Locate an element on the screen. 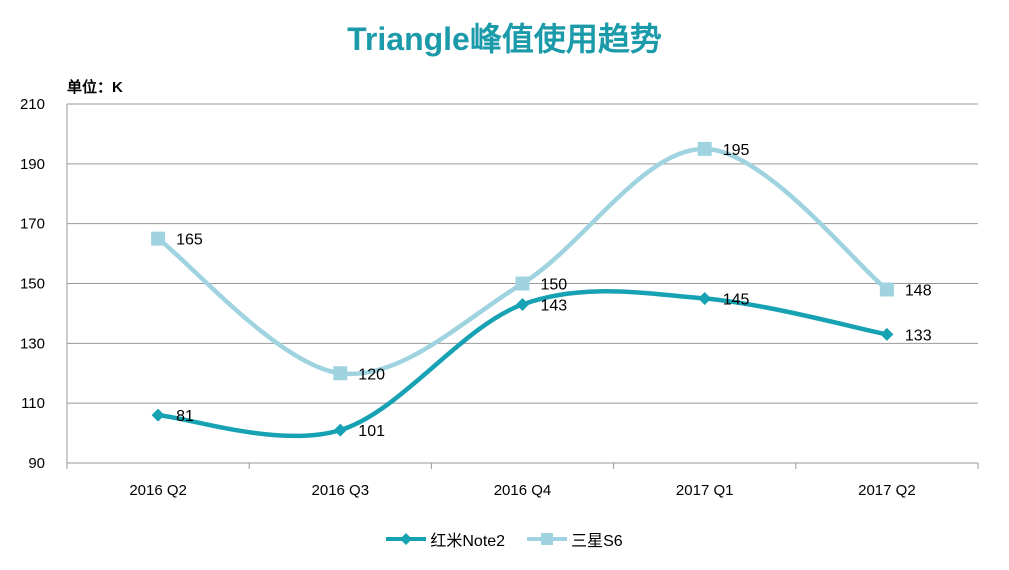 The image size is (1009, 570). unit-label: 单位：K is located at coordinates (95, 87).